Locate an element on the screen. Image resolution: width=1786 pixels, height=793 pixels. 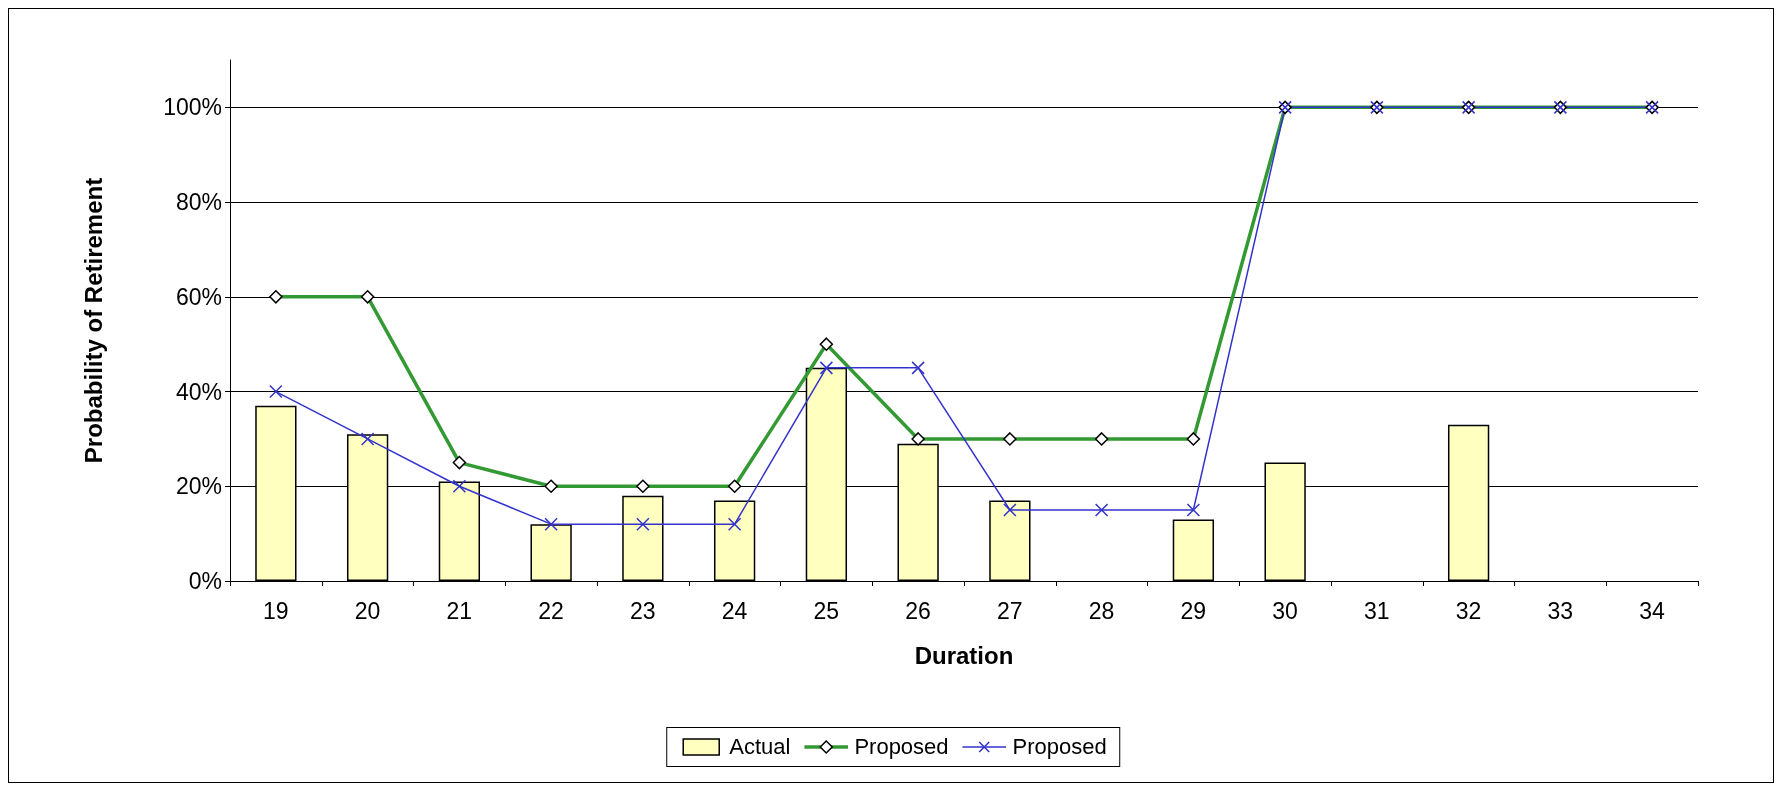
y-tick-label: 100% is located at coordinates (192, 107).